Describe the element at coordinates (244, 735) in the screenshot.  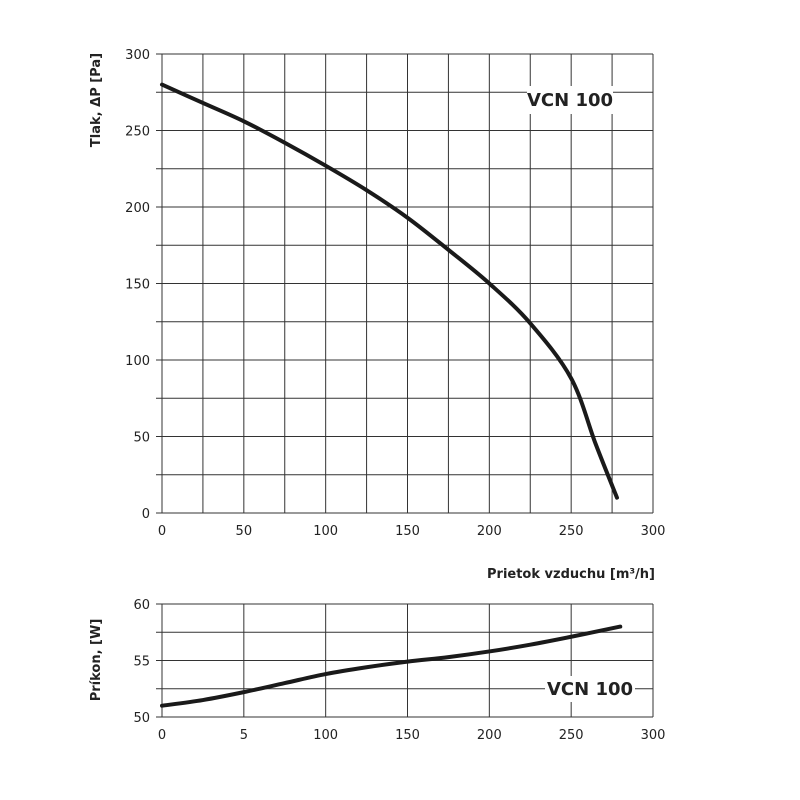
I see `x-tick-label: 5` at that location.